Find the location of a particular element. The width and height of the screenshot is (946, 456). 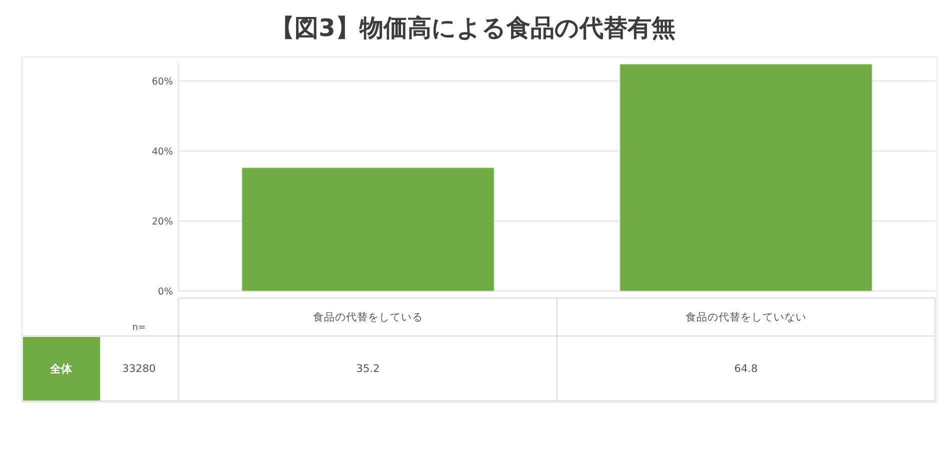

y-tick-label: 0% is located at coordinates (165, 292).